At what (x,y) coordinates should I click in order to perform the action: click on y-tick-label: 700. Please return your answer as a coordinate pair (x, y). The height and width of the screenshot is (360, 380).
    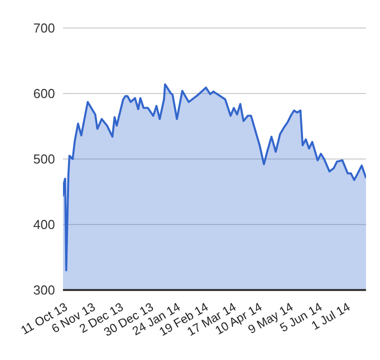
    Looking at the image, I should click on (44, 28).